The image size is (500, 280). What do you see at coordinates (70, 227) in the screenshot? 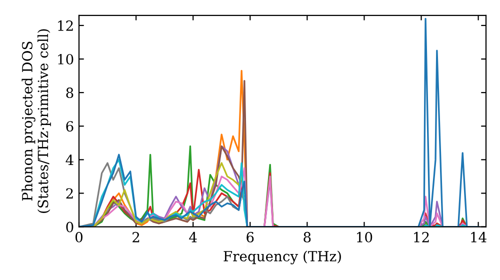
I see `y-tick-label: 0` at bounding box center [70, 227].